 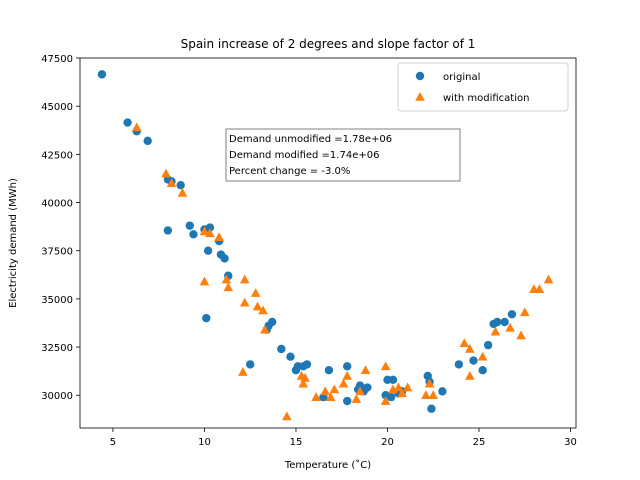 What do you see at coordinates (57, 59) in the screenshot?
I see `y-tick-label: 47500` at bounding box center [57, 59].